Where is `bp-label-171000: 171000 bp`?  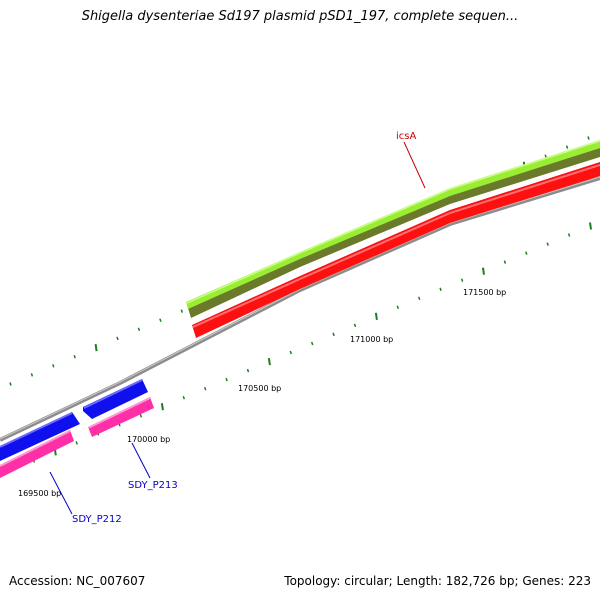
bp-label-171000: 171000 bp is located at coordinates (371, 339).